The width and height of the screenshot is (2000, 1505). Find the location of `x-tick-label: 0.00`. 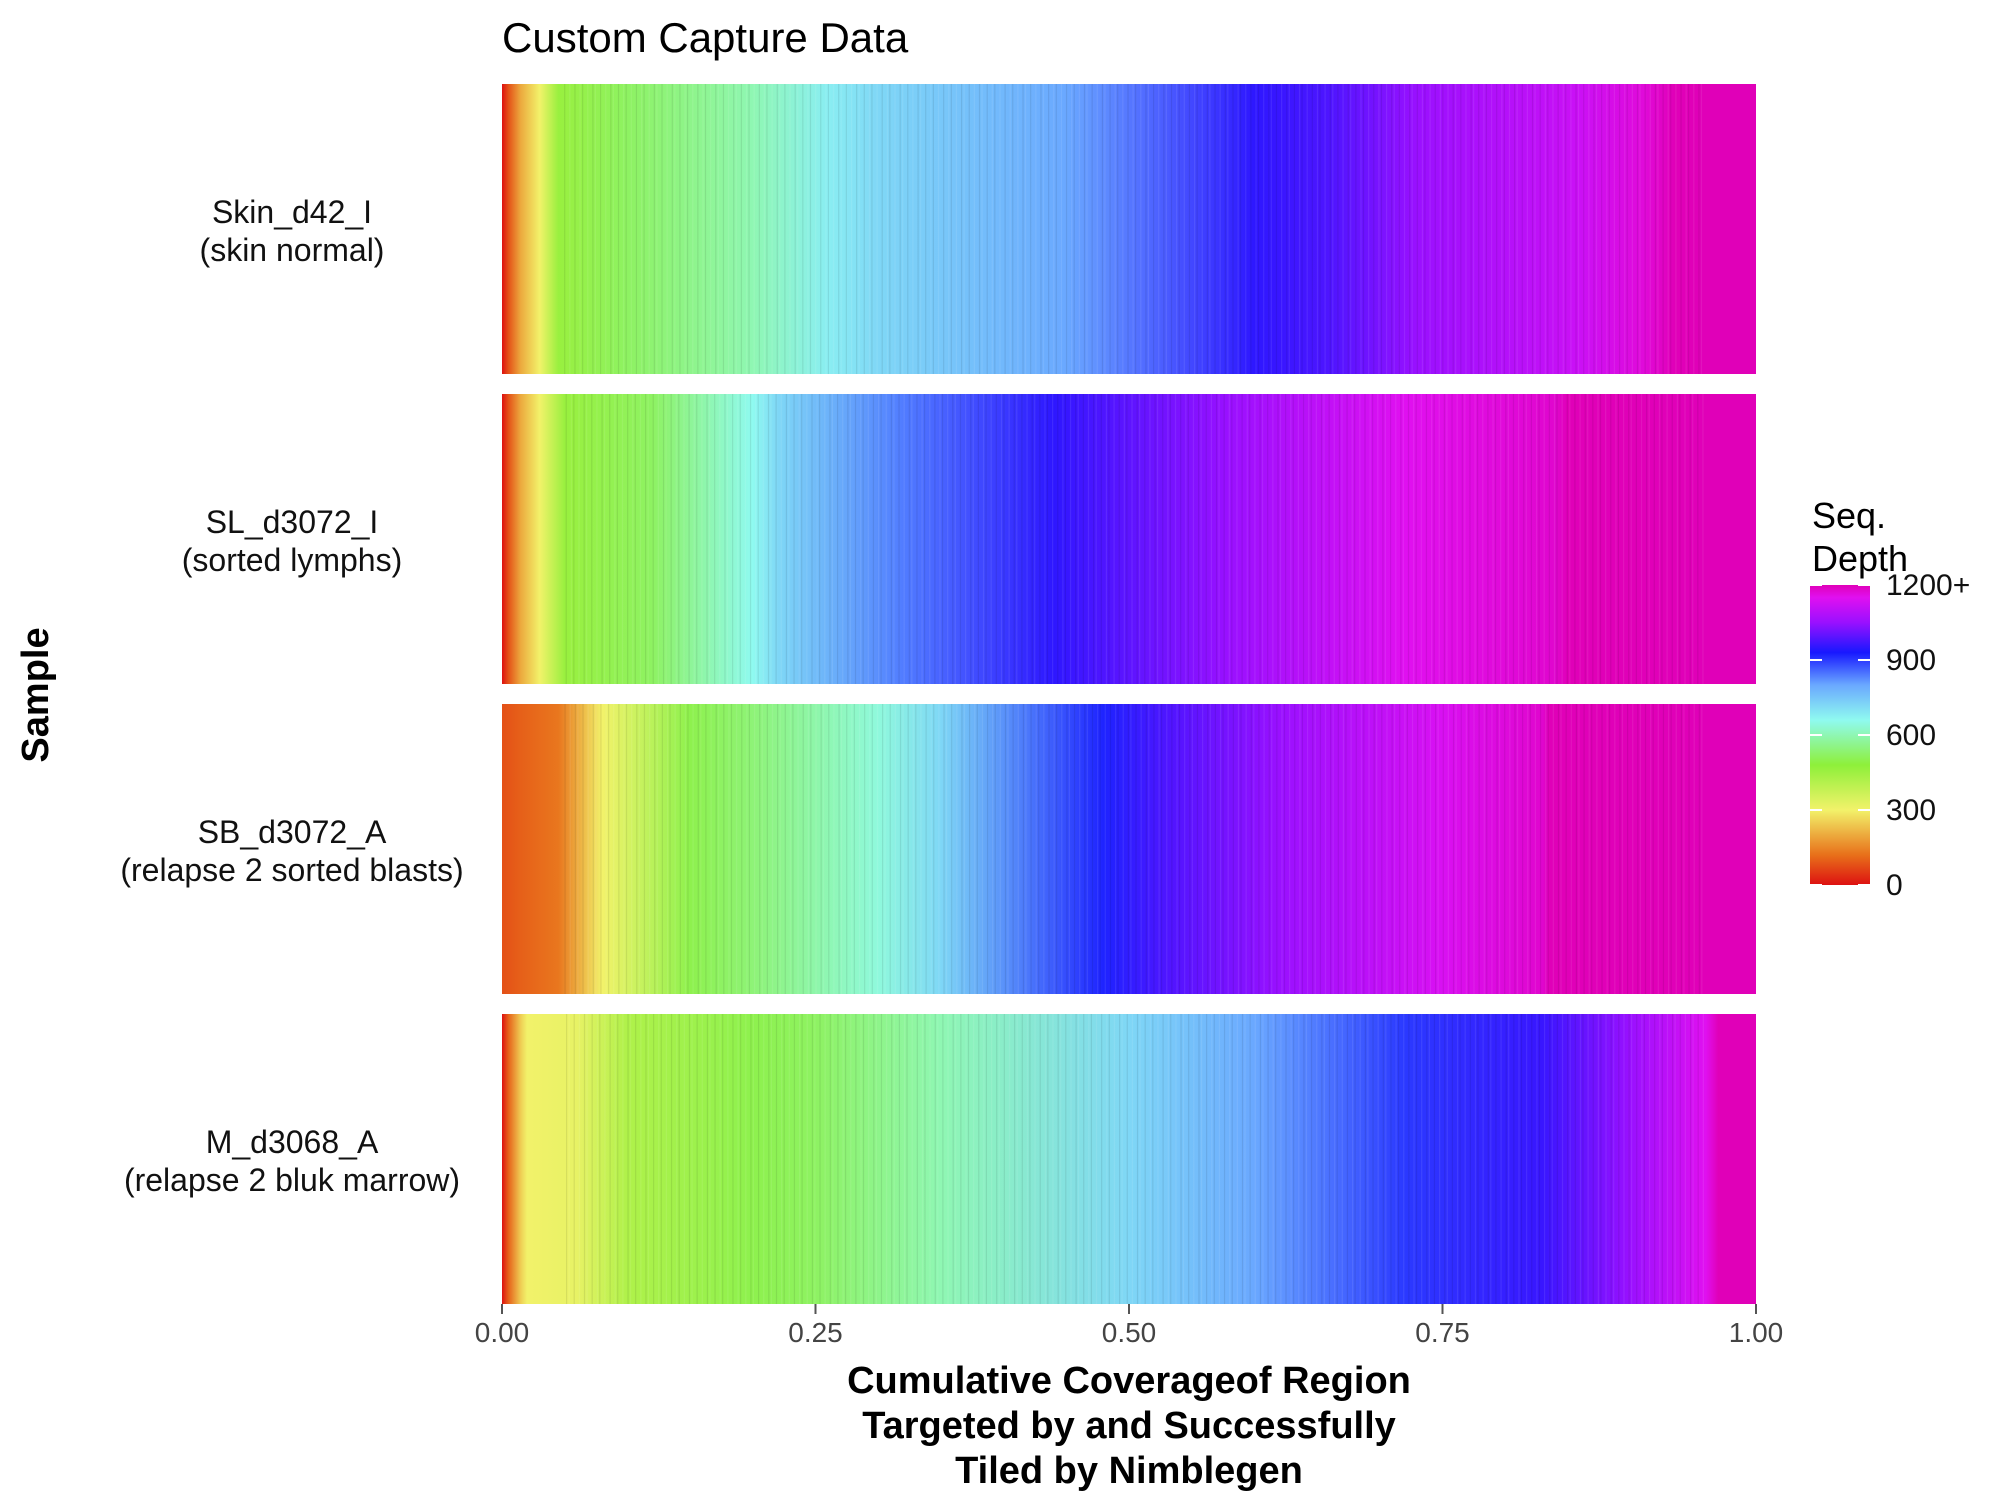

x-tick-label: 0.00 is located at coordinates (502, 1332).